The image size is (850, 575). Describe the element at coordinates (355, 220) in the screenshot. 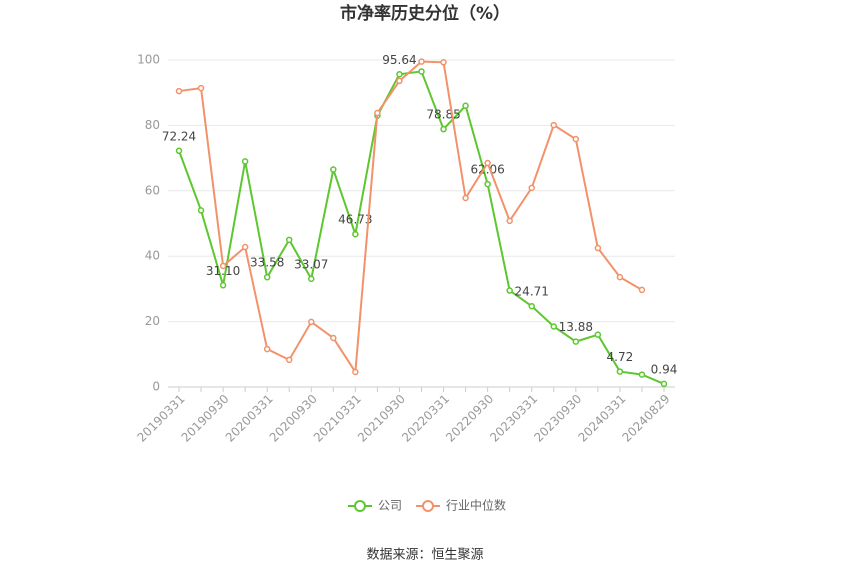

I see `data-label: 46.73` at that location.